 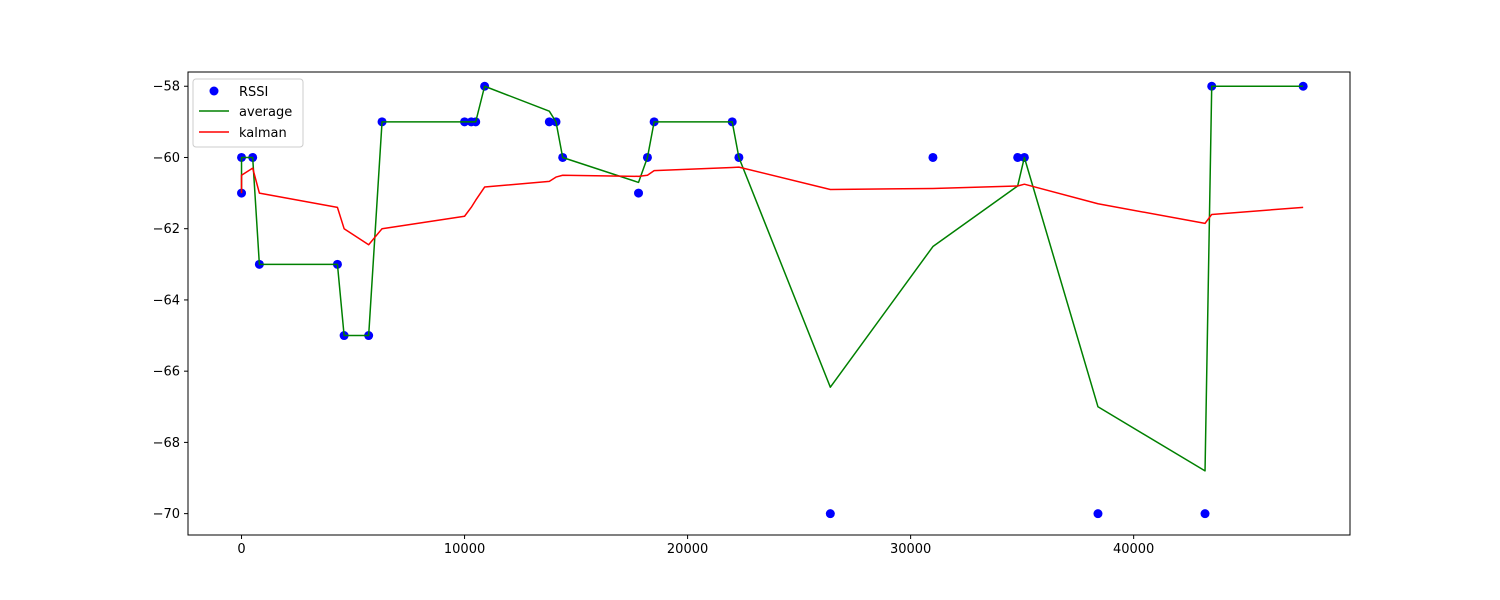 I want to click on x-tick-label: 30000, so click(x=910, y=549).